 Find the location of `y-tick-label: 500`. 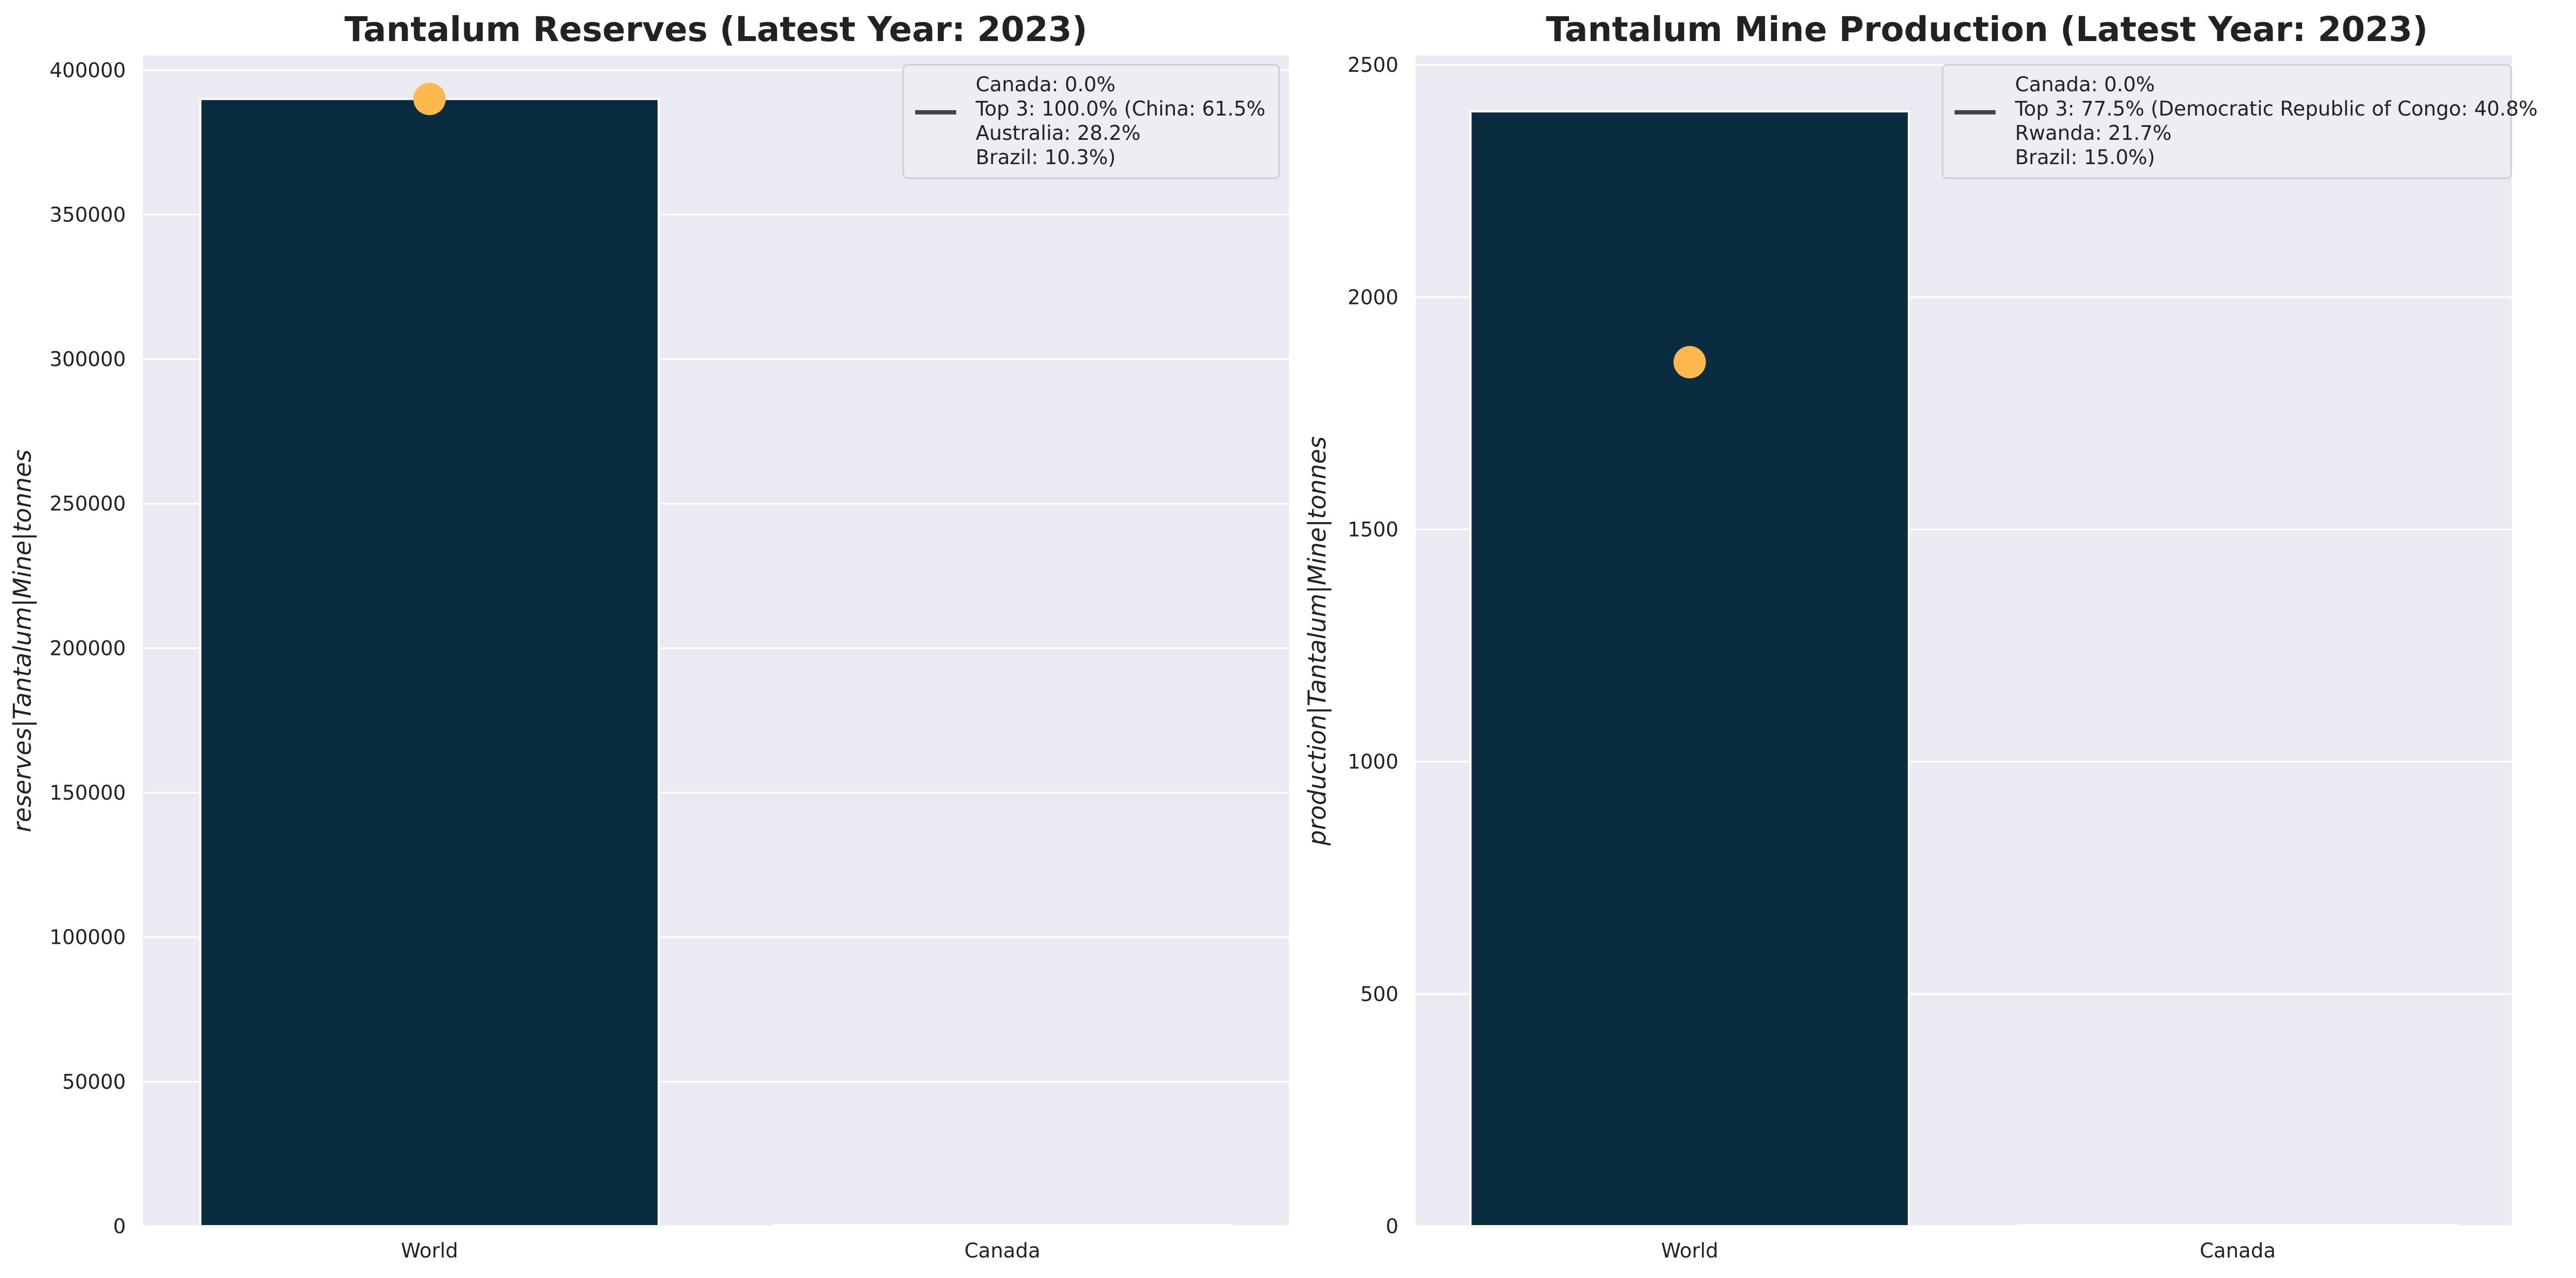

y-tick-label: 500 is located at coordinates (1379, 994).